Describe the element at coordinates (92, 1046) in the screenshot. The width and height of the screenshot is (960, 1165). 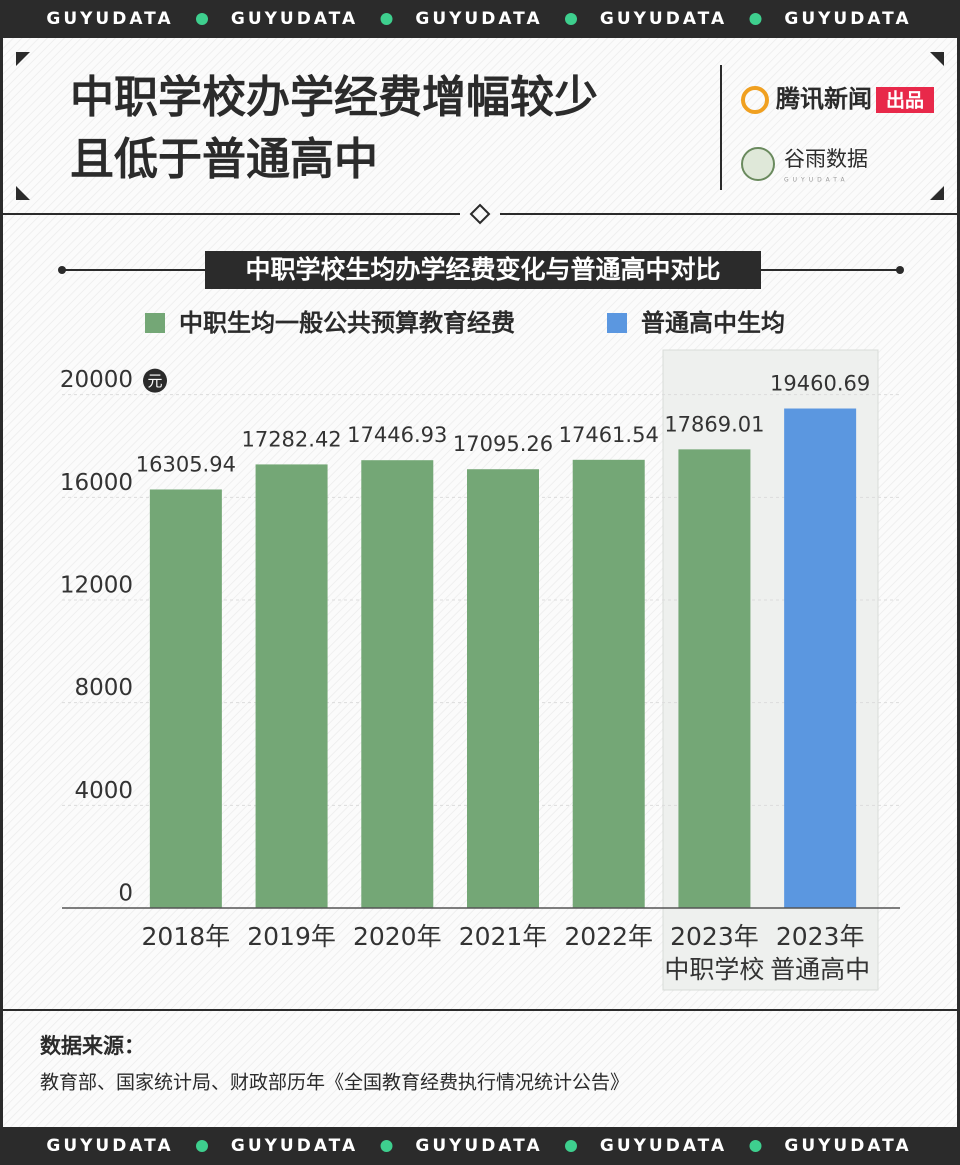
I see `source-label: 数据来源：` at that location.